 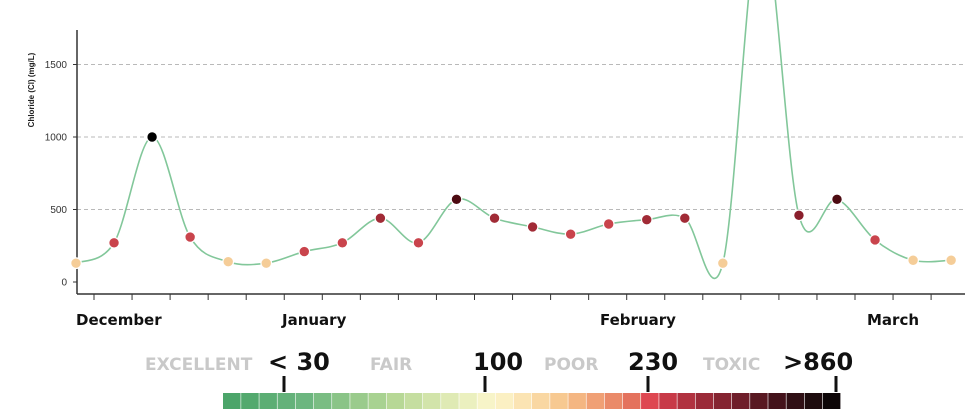 What do you see at coordinates (64, 283) in the screenshot?
I see `y-tick-label: 0` at bounding box center [64, 283].